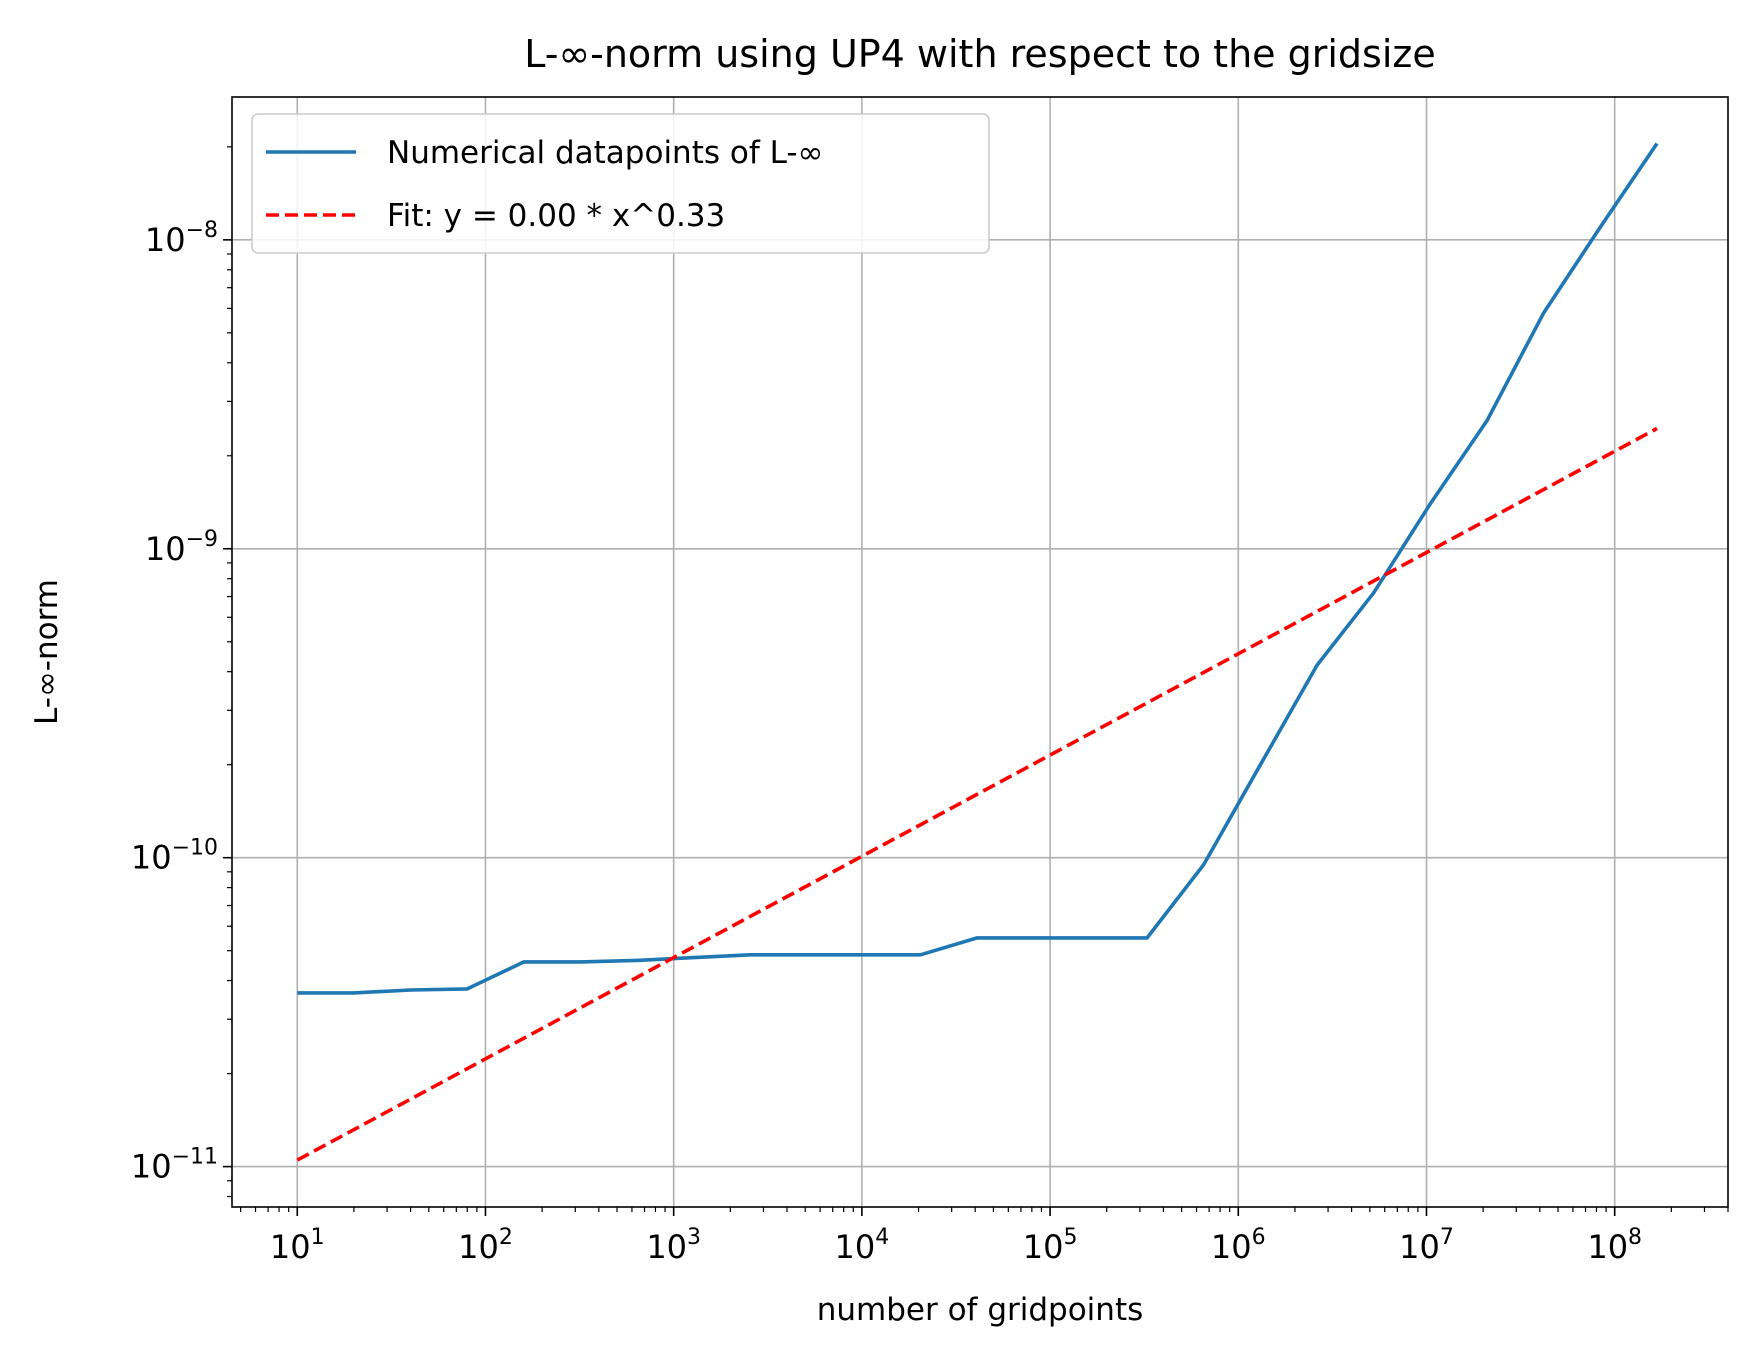  I want to click on y-tick-label: 10⁻⁸, so click(181, 238).